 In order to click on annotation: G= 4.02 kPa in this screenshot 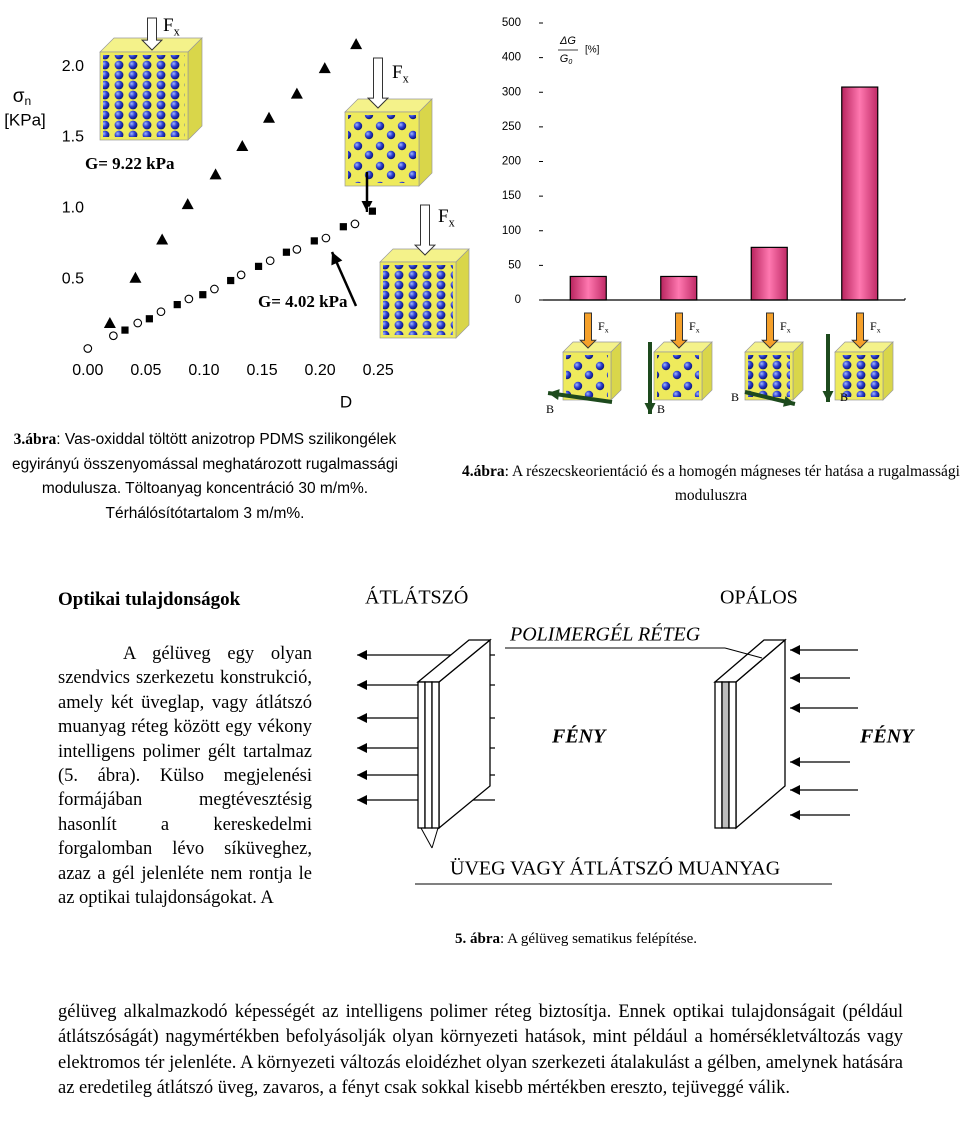, I will do `click(303, 301)`.